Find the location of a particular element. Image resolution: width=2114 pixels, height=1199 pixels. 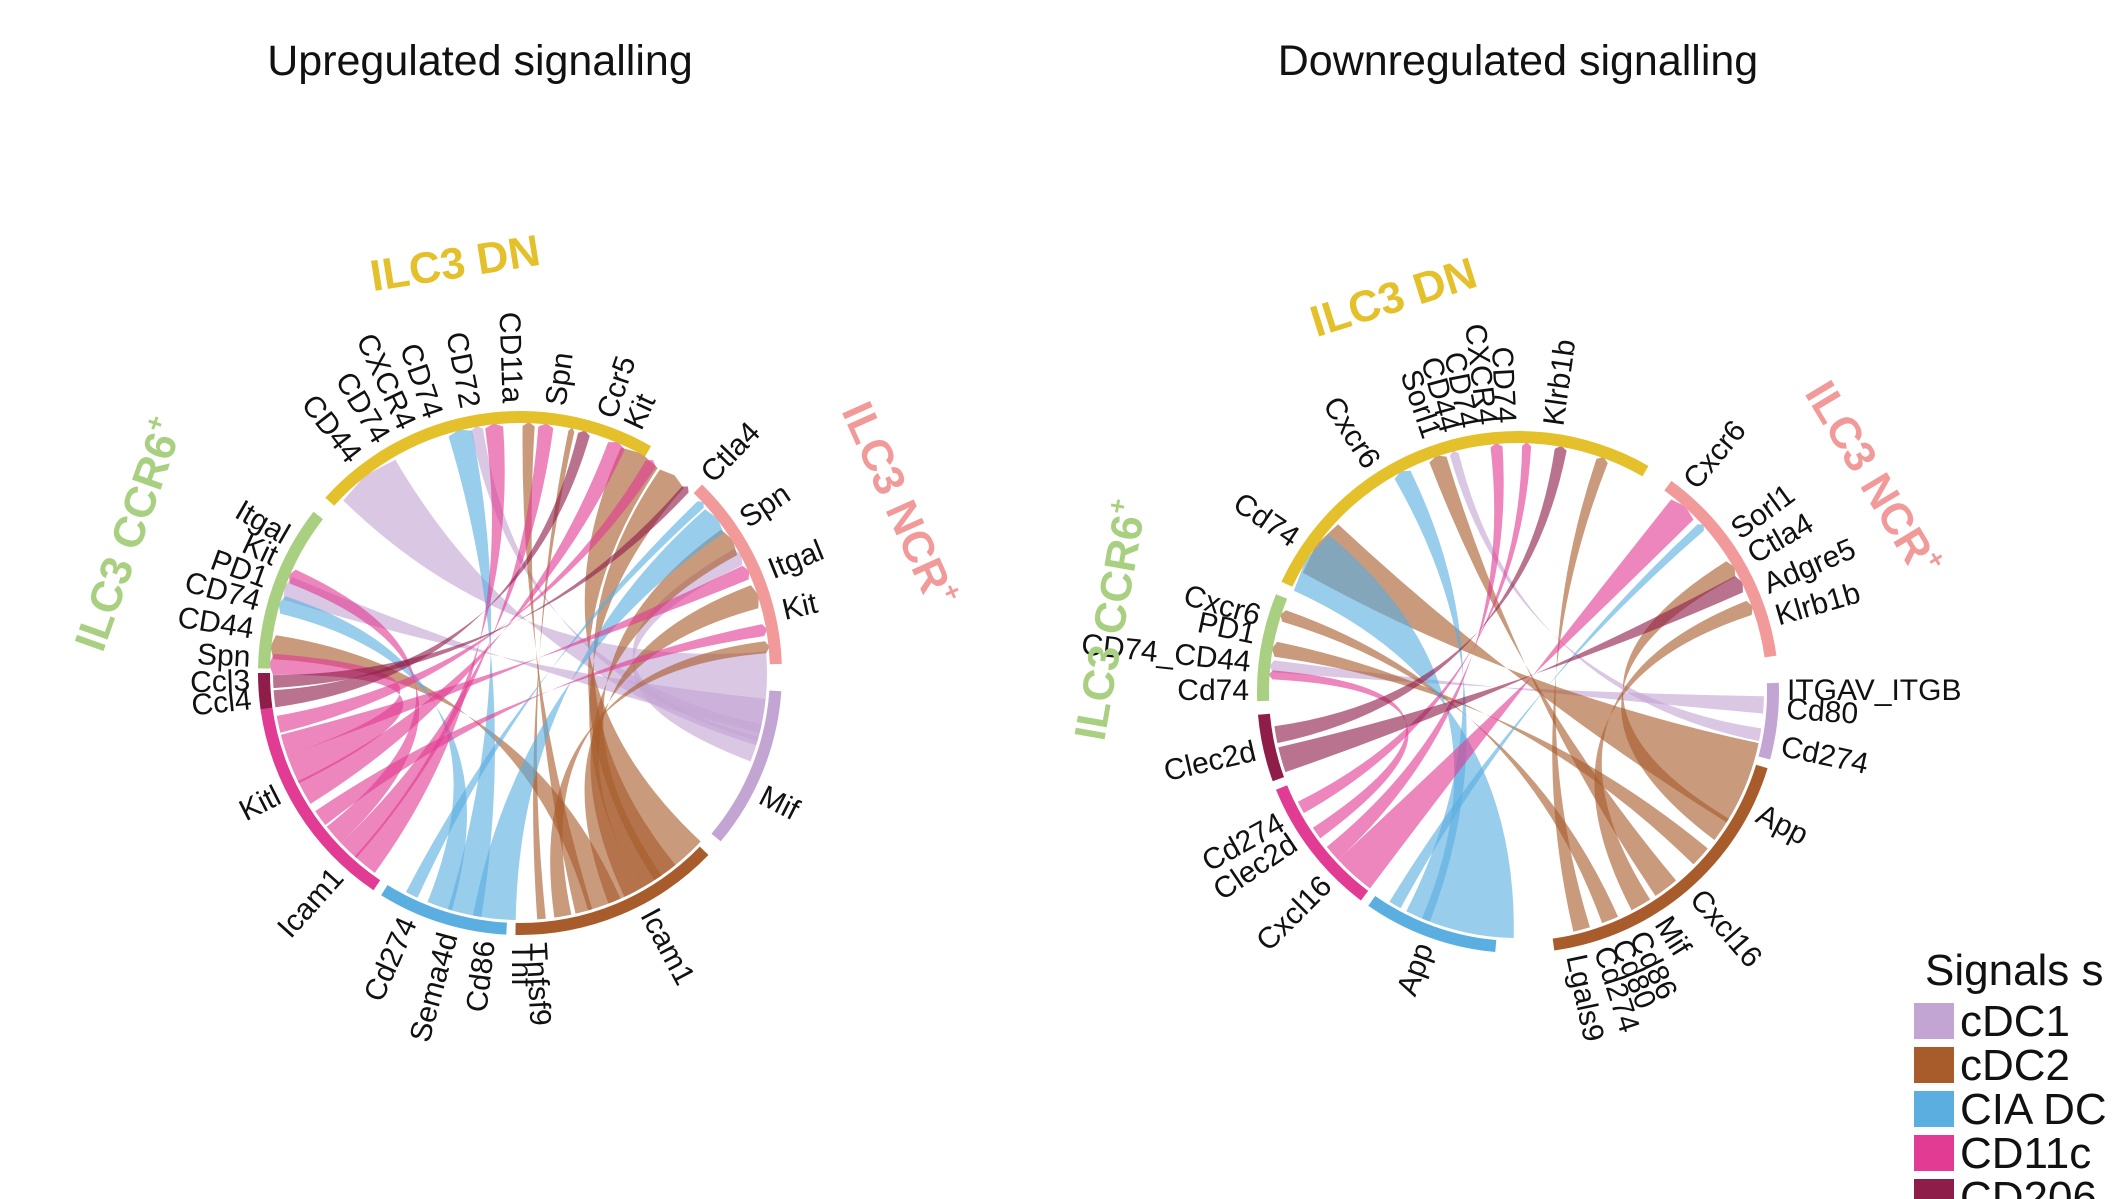

group-label-sup: + is located at coordinates (1117, 506).